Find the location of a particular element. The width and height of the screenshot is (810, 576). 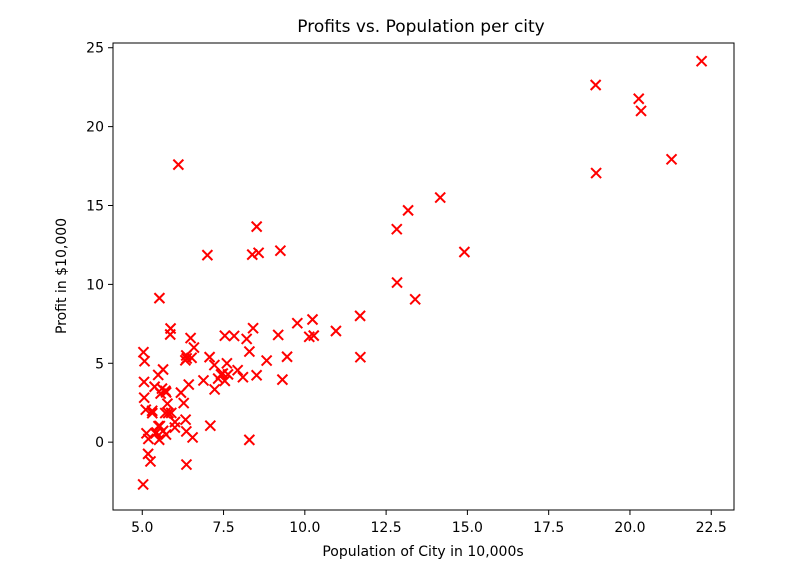

y-tick-label: 20 is located at coordinates (95, 128).